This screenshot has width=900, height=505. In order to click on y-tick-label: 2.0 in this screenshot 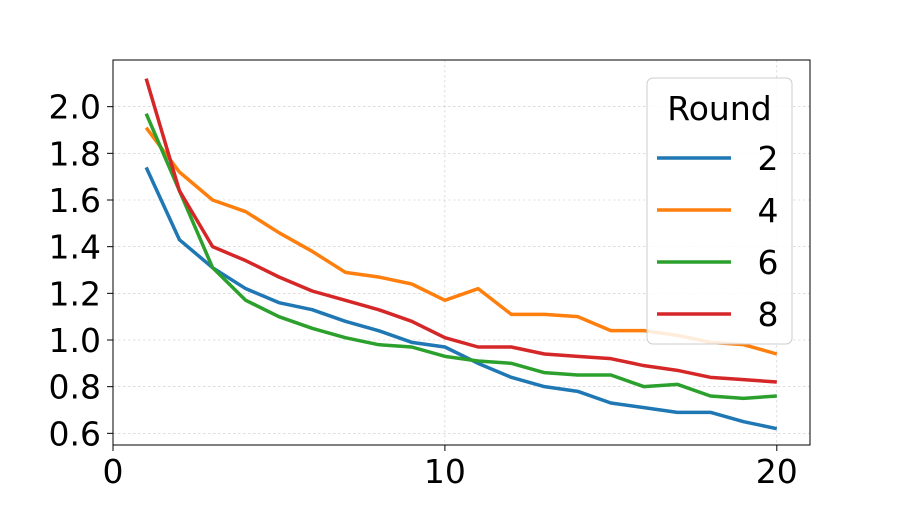, I will do `click(75, 107)`.